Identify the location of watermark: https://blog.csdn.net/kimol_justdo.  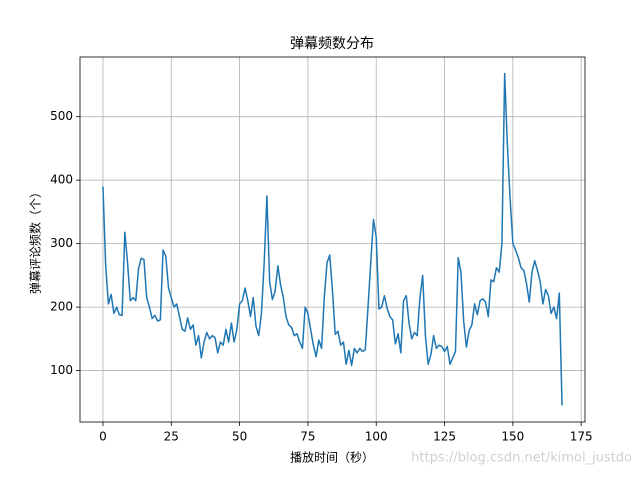
(521, 458).